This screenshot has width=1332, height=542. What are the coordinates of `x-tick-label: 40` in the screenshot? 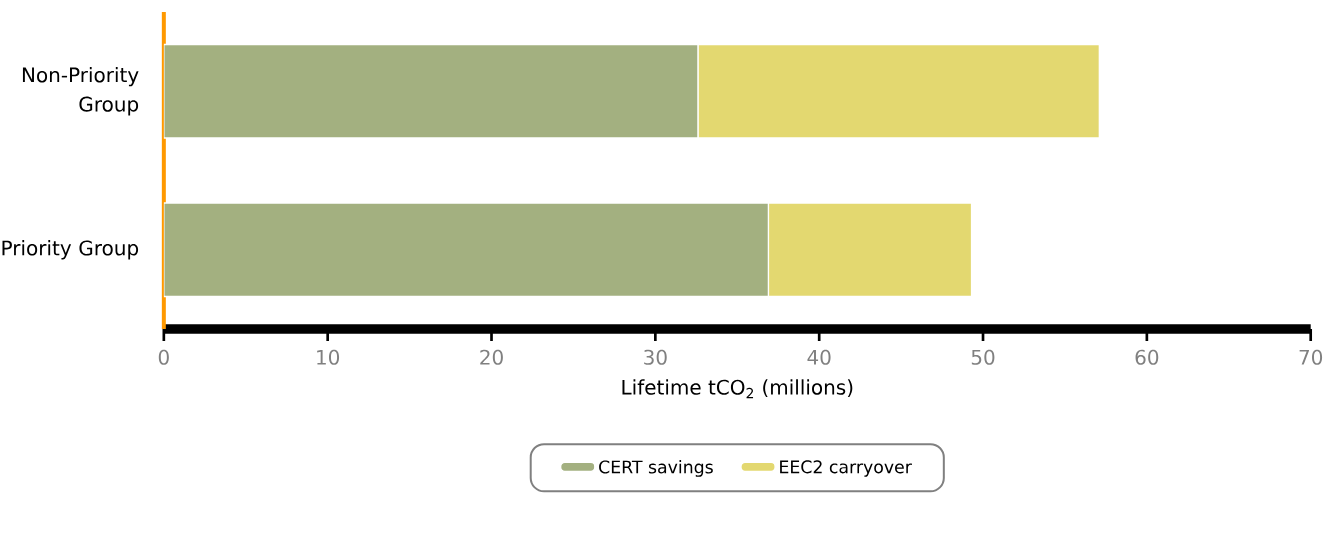 It's located at (819, 357).